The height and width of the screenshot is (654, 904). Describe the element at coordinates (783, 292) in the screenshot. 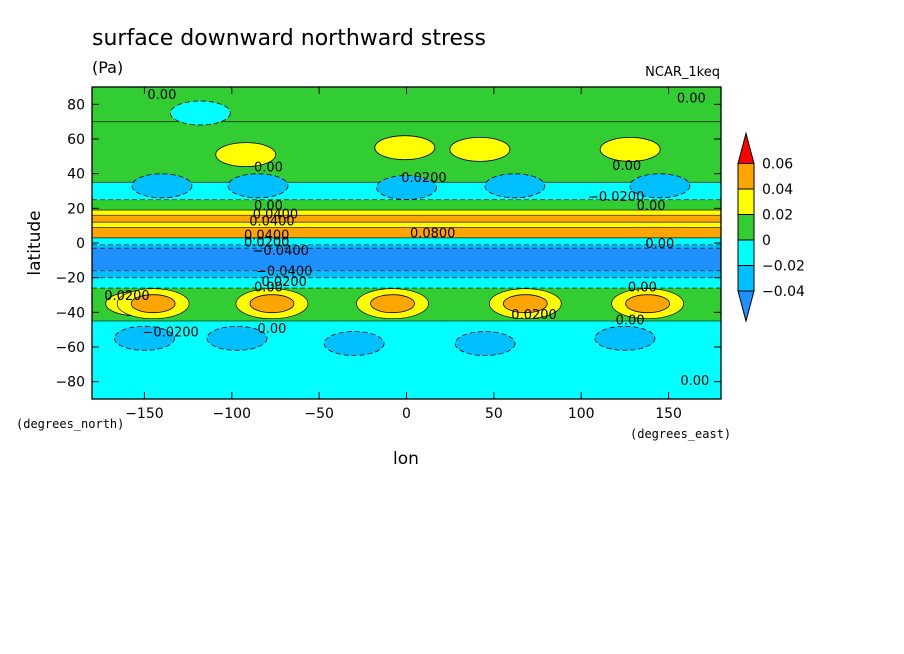

I see `colorbar-label: −0.04` at that location.